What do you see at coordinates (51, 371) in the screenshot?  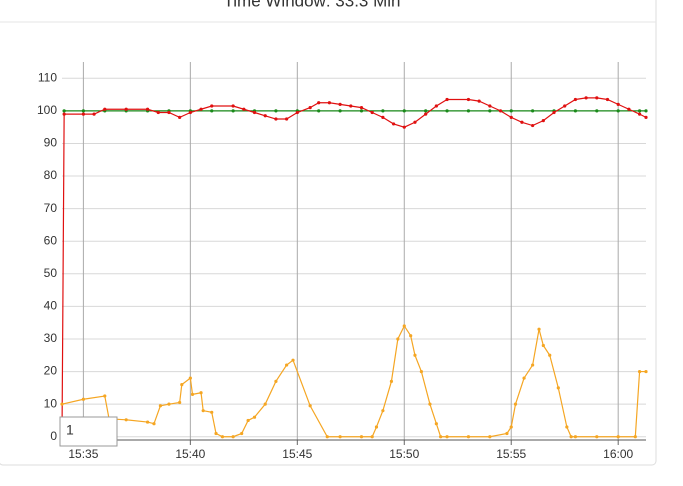 I see `y-tick-label: 20` at bounding box center [51, 371].